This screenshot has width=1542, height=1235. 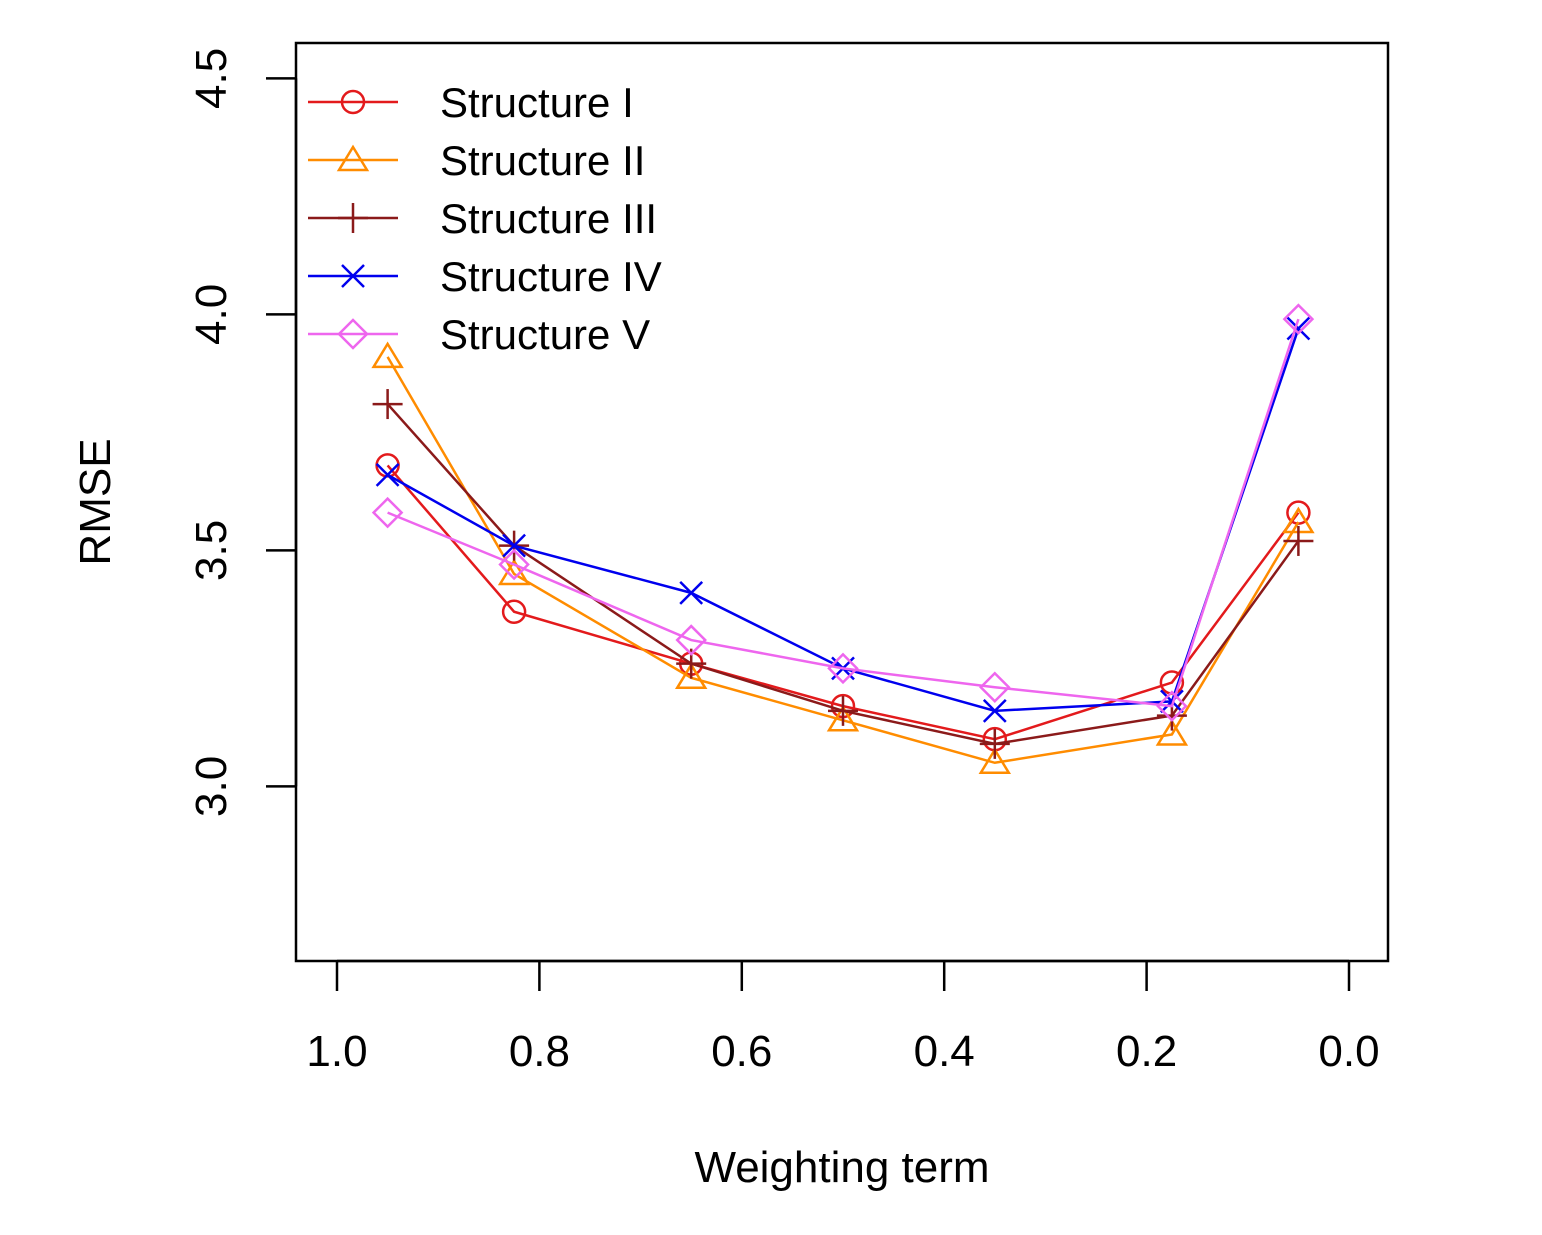 What do you see at coordinates (542, 160) in the screenshot?
I see `legend-label: Structure II` at bounding box center [542, 160].